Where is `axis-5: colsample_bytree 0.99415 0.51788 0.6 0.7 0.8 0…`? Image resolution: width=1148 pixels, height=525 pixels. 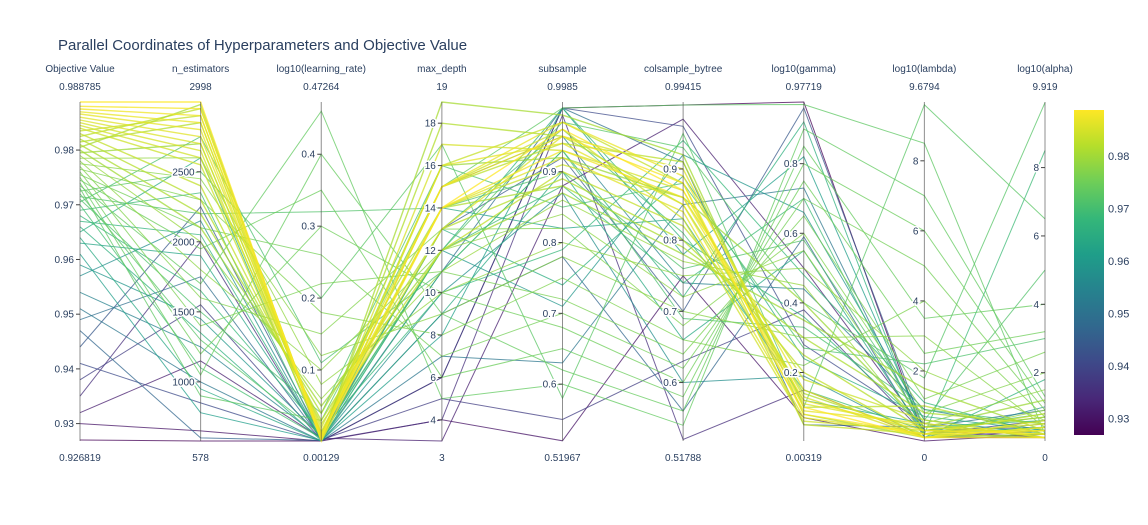 axis-5: colsample_bytree 0.99415 0.51788 0.6 0.7 0.8 0… is located at coordinates (683, 264).